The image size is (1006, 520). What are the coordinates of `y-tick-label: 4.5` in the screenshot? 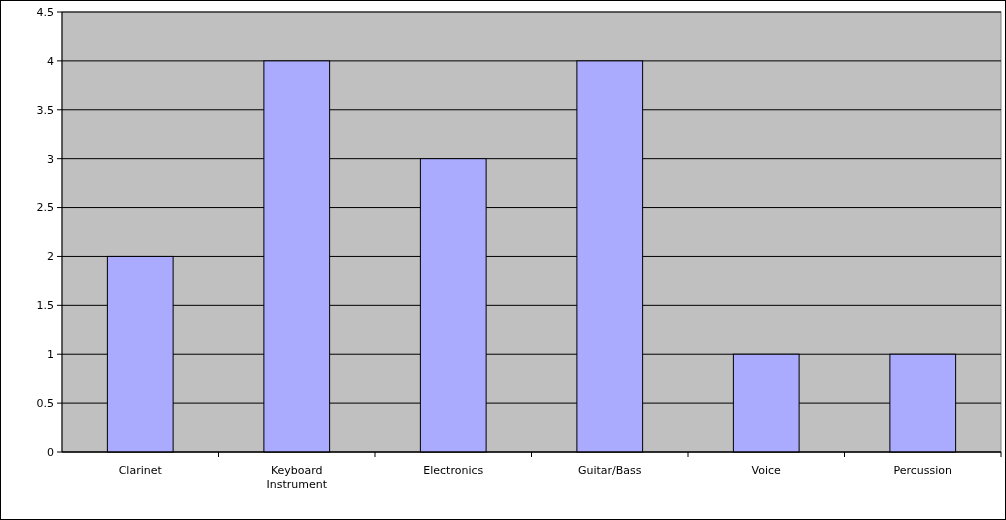 It's located at (45, 12).